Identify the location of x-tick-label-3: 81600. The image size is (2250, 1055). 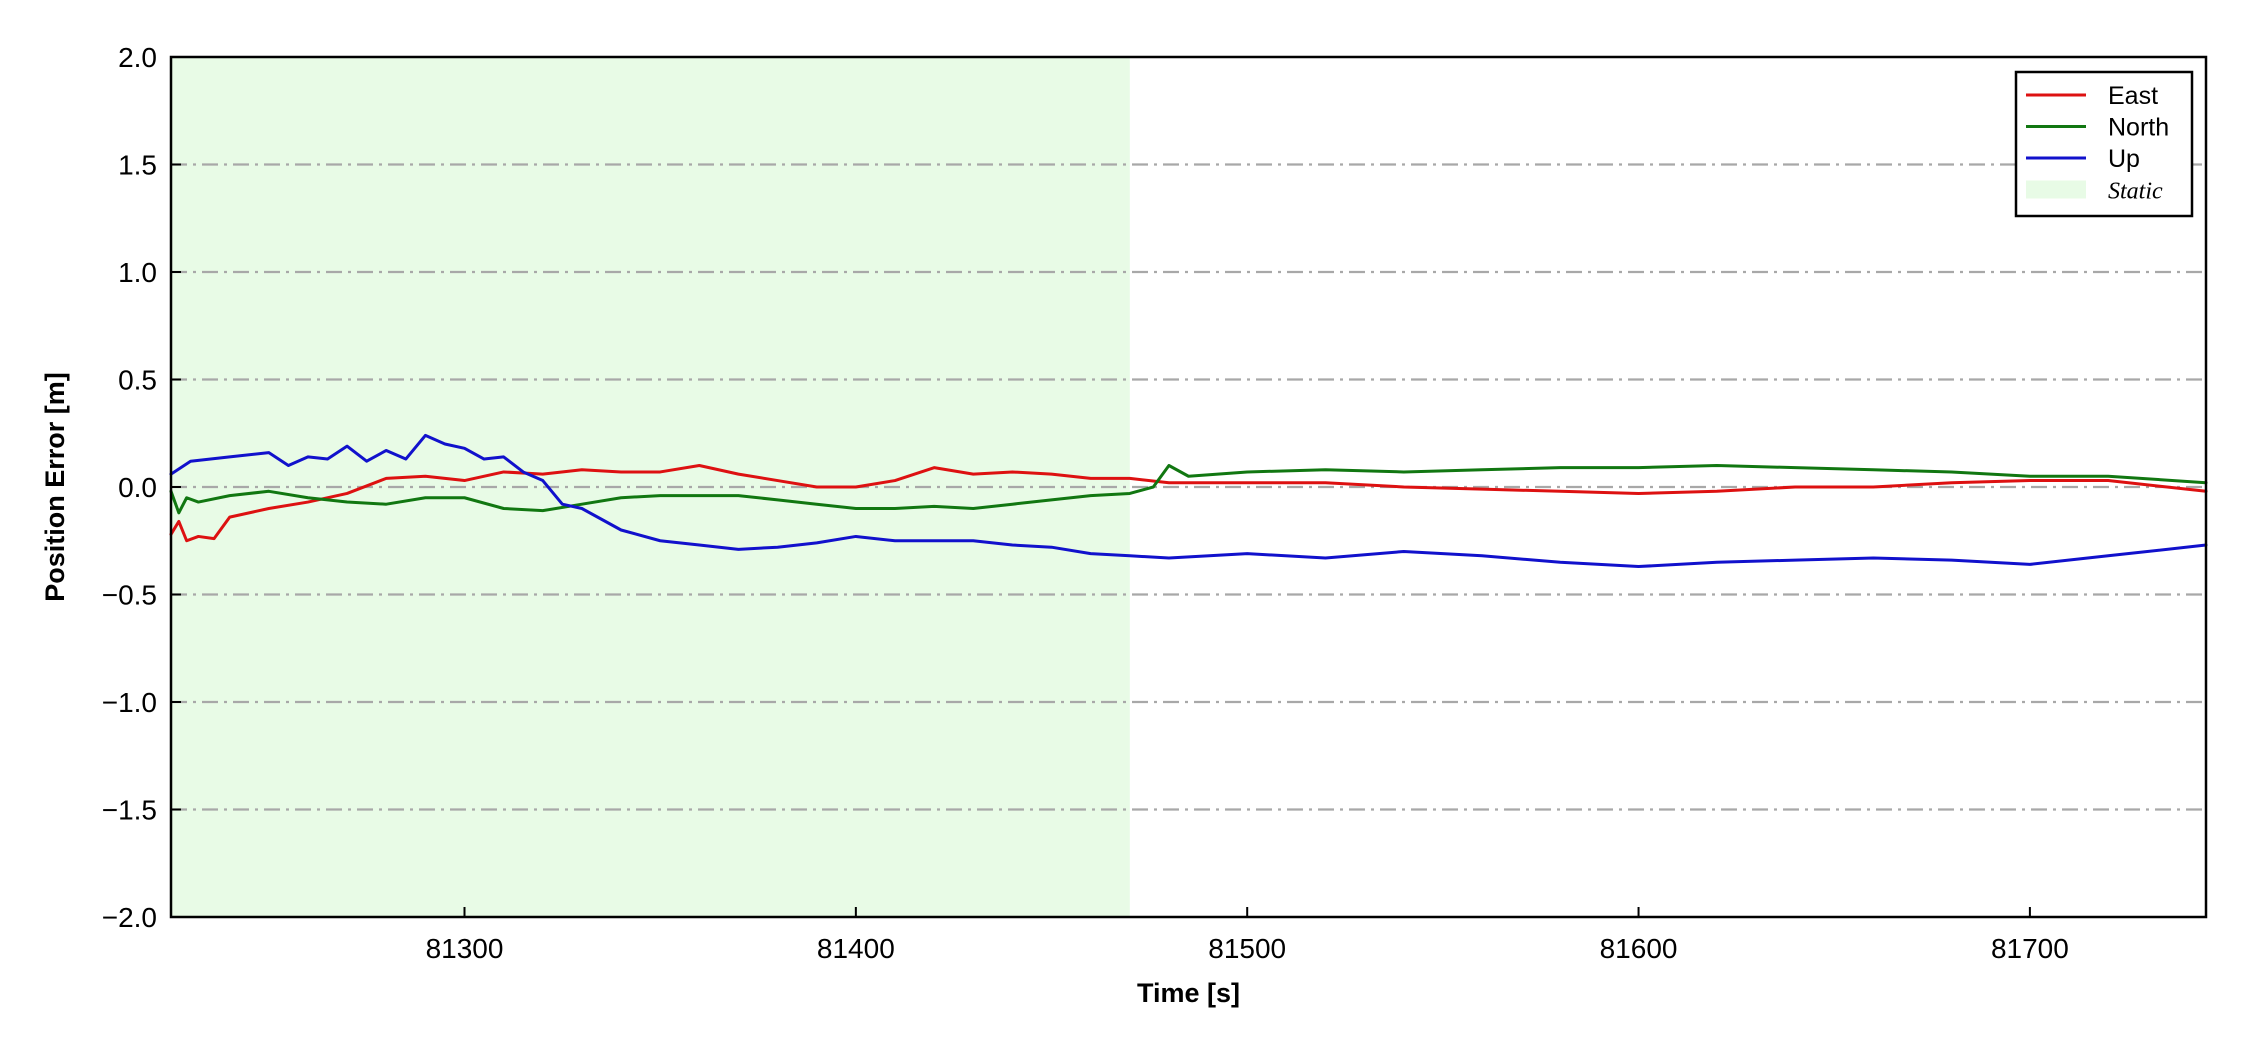
(1639, 948).